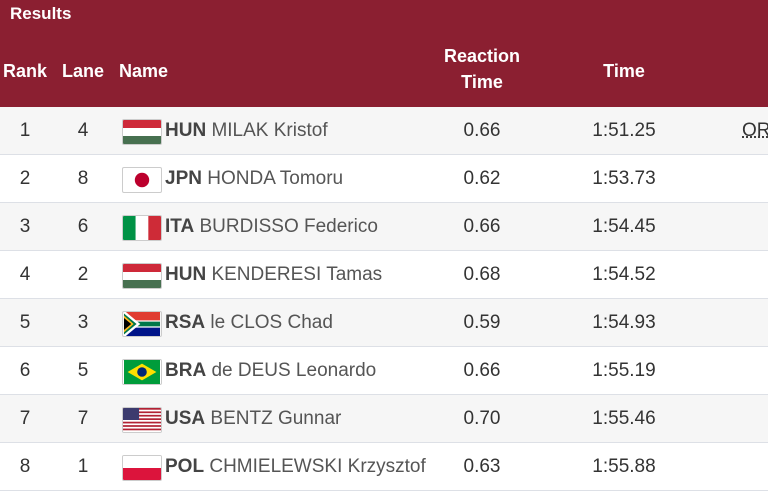  I want to click on athlete-name: ITA BURDISSO Federico, so click(271, 226).